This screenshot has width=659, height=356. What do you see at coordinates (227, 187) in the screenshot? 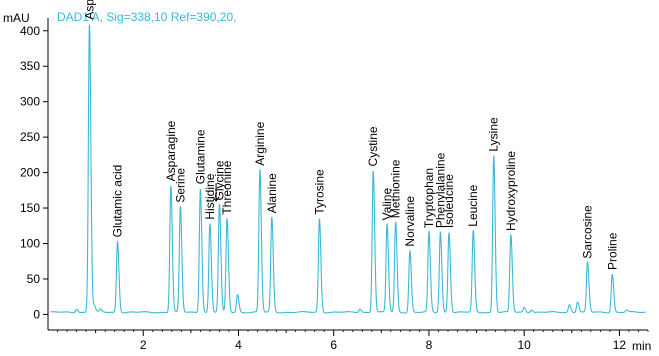
I see `peak-label: Threonine` at bounding box center [227, 187].